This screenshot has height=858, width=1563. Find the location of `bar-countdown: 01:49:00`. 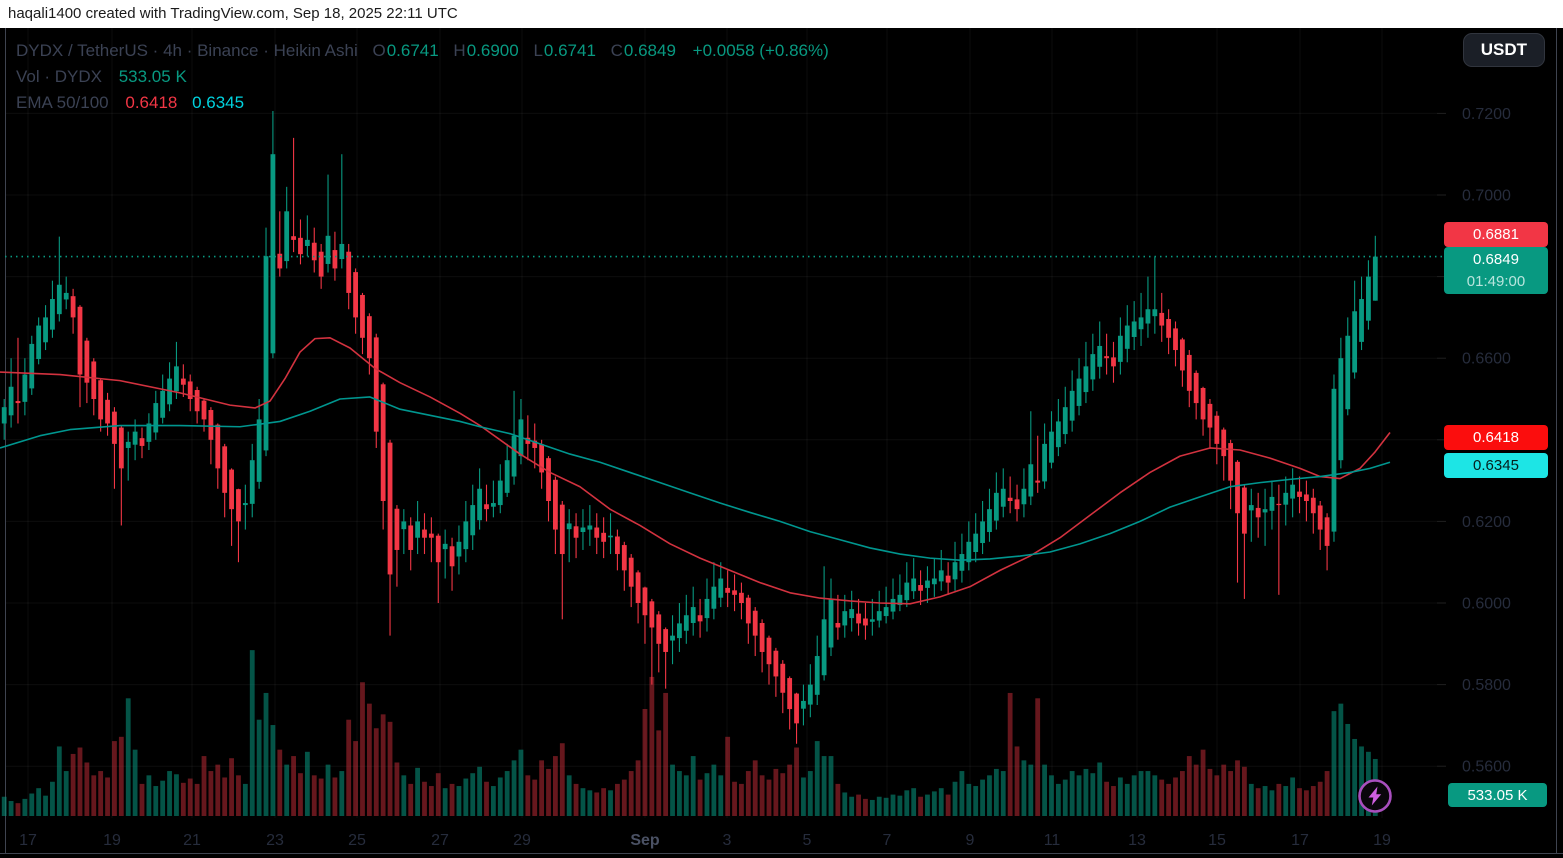

bar-countdown: 01:49:00 is located at coordinates (1496, 281).